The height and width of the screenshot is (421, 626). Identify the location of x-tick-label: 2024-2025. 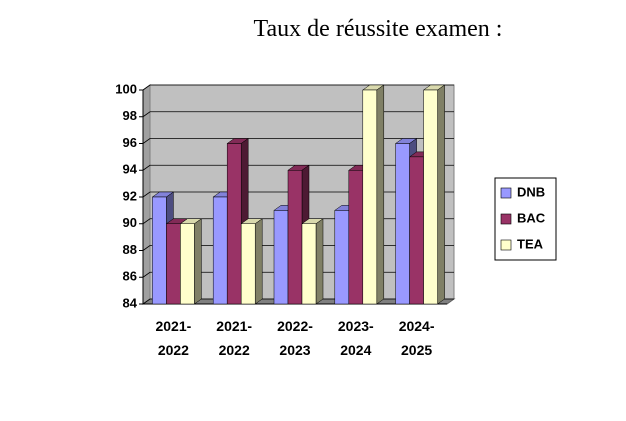
(416, 338).